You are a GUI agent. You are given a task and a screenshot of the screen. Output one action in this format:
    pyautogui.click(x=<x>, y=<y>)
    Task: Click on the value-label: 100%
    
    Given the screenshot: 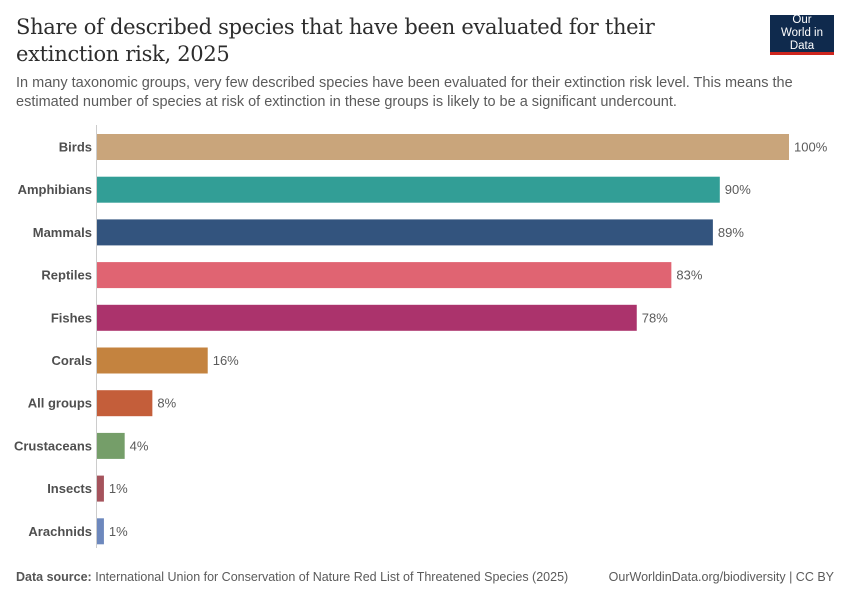 What is the action you would take?
    pyautogui.click(x=811, y=147)
    